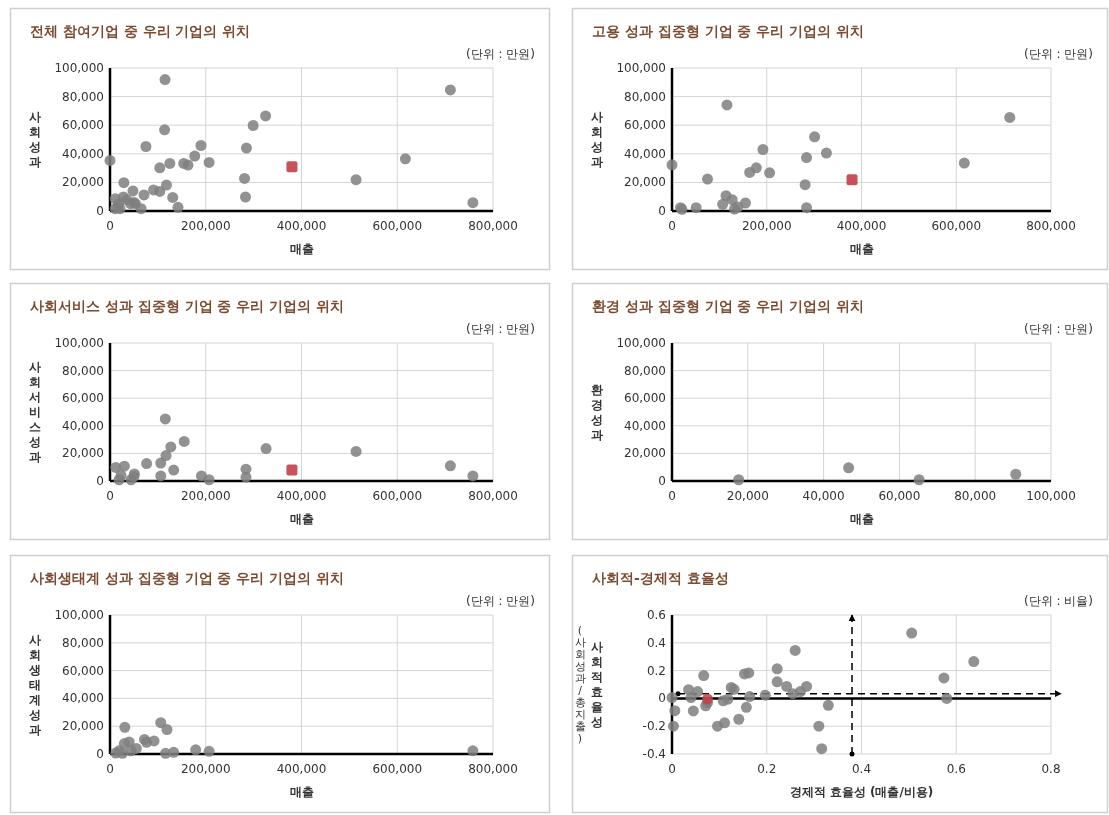 The image size is (1109, 815). Describe the element at coordinates (1051, 769) in the screenshot. I see `x-tick-label: 0.8` at that location.